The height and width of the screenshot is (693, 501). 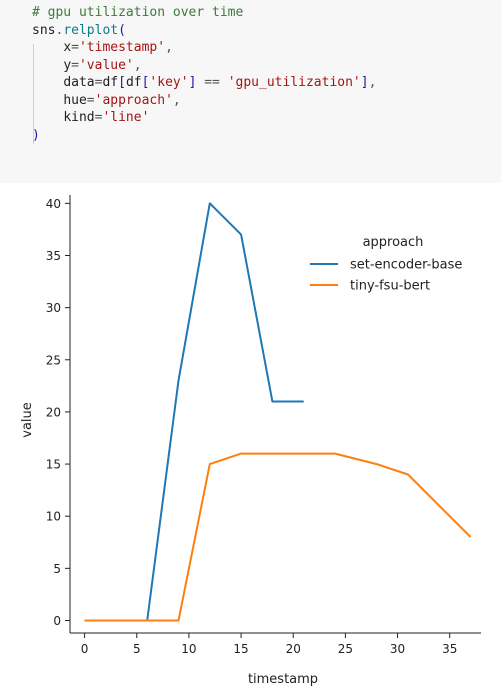 What do you see at coordinates (269, 644) in the screenshot?
I see `x-axis-ticks: 0 5 10 15 20 25 30 35` at bounding box center [269, 644].